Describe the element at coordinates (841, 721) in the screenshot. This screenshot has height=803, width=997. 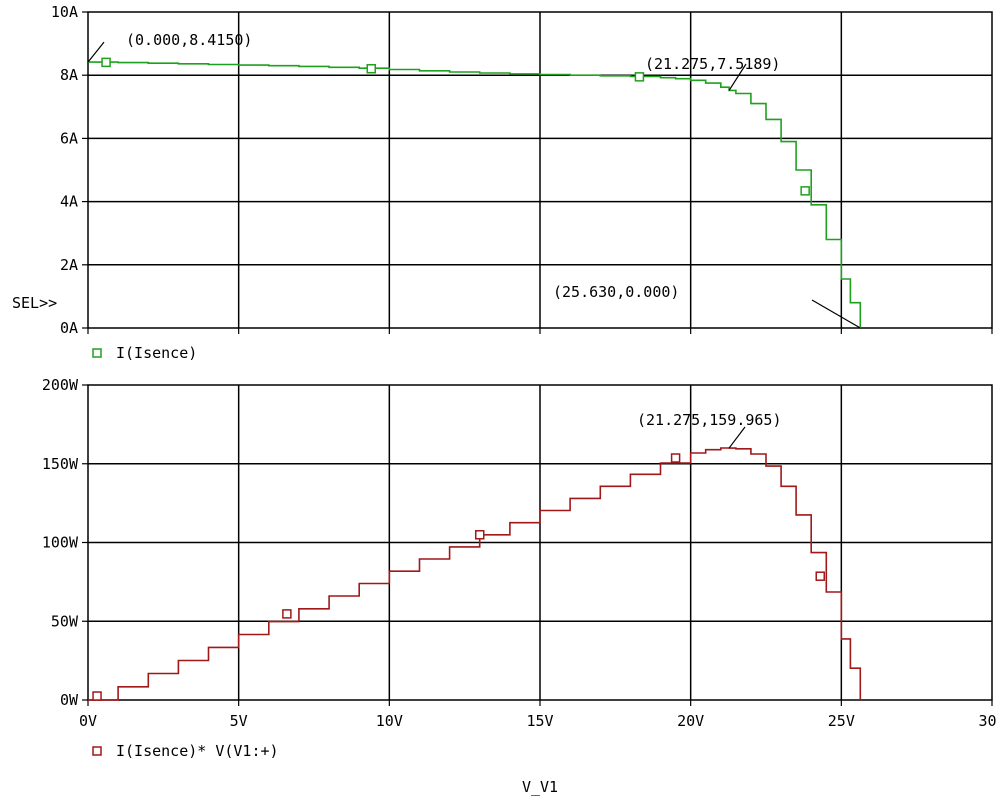
I see `panel2-x-tick-label: 25V` at that location.